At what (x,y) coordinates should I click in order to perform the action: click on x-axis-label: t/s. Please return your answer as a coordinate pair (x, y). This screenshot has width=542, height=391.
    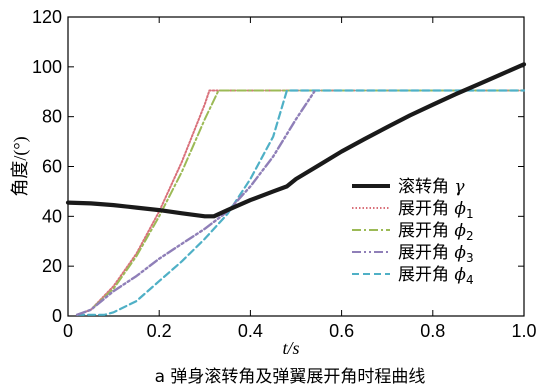
    Looking at the image, I should click on (290, 348).